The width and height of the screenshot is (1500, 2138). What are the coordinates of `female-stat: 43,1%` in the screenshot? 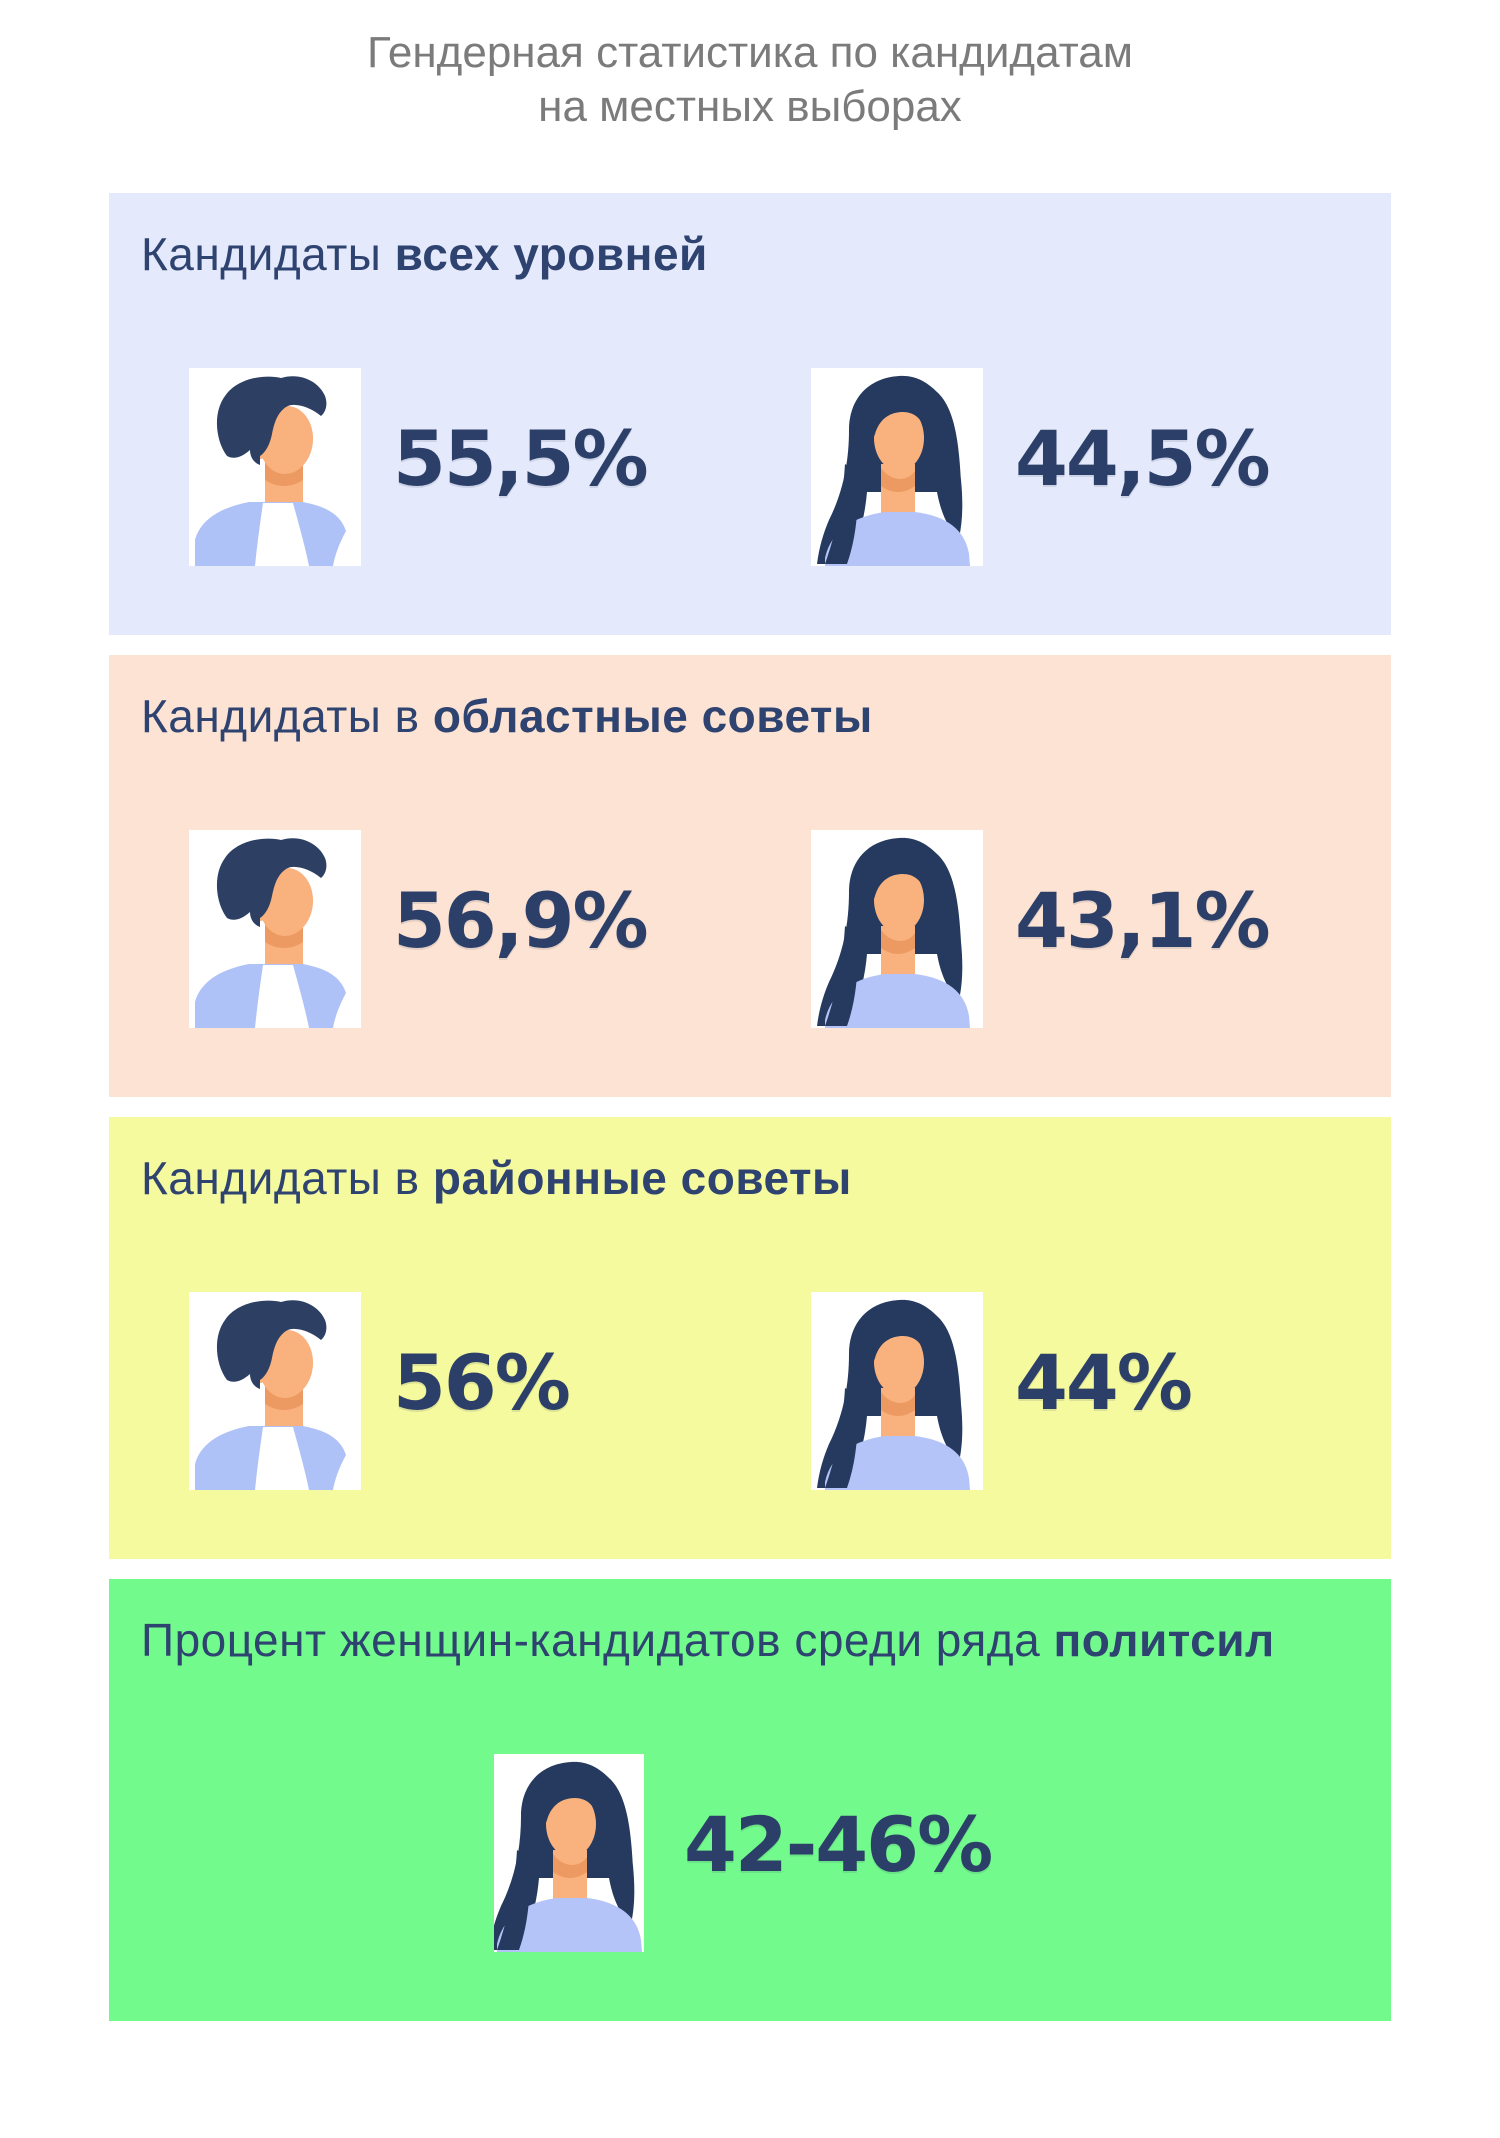 It's located at (1041, 928).